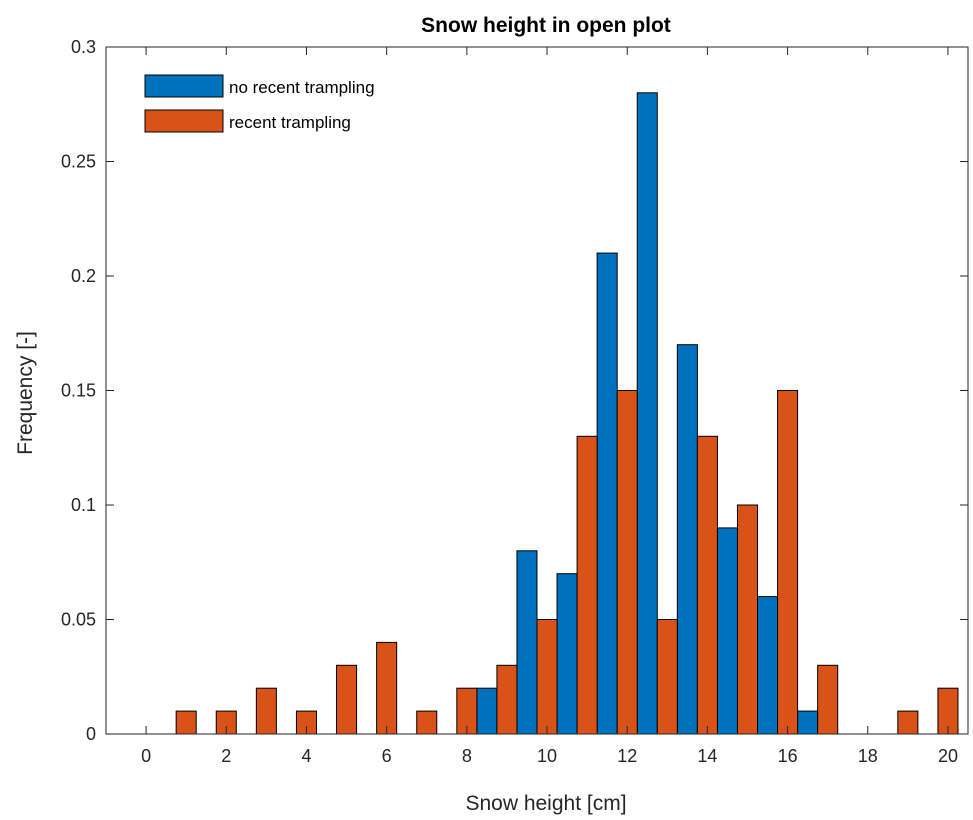  Describe the element at coordinates (547, 756) in the screenshot. I see `x-tick-label: 10` at that location.